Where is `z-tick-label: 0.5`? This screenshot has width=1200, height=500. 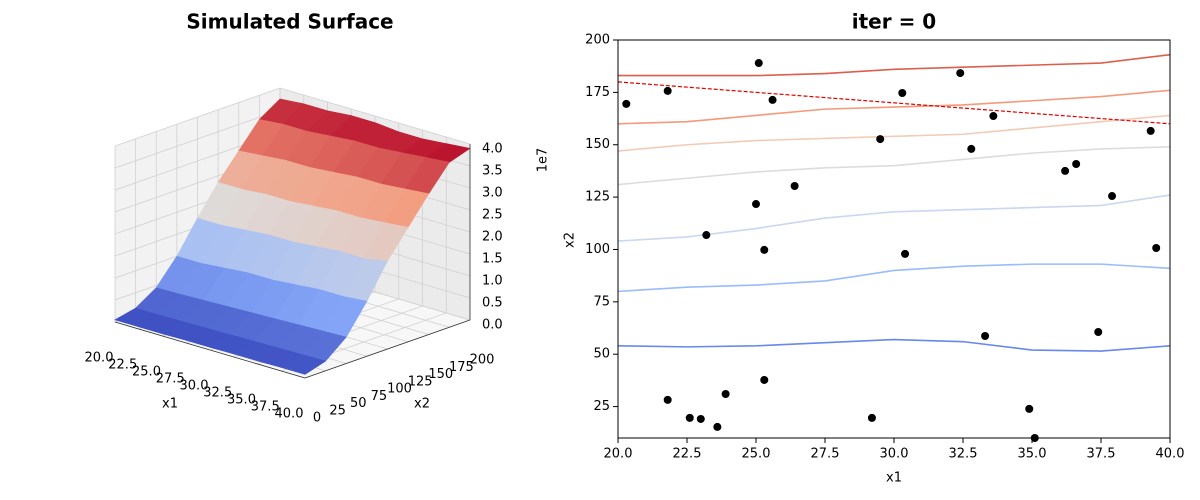
z-tick-label: 0.5 is located at coordinates (492, 303).